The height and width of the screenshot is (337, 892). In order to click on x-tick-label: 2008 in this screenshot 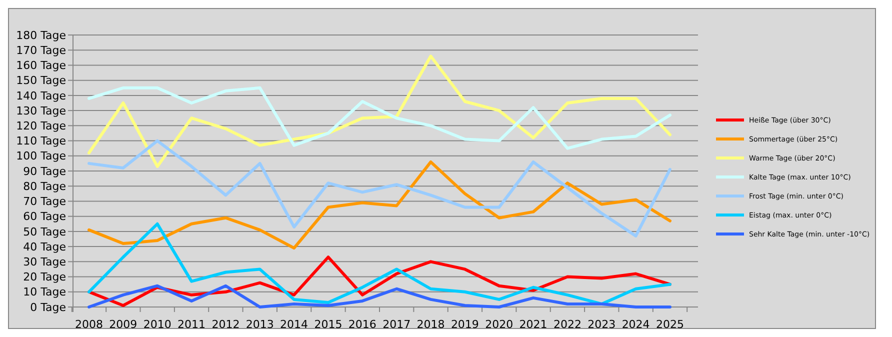, I will do `click(89, 324)`.